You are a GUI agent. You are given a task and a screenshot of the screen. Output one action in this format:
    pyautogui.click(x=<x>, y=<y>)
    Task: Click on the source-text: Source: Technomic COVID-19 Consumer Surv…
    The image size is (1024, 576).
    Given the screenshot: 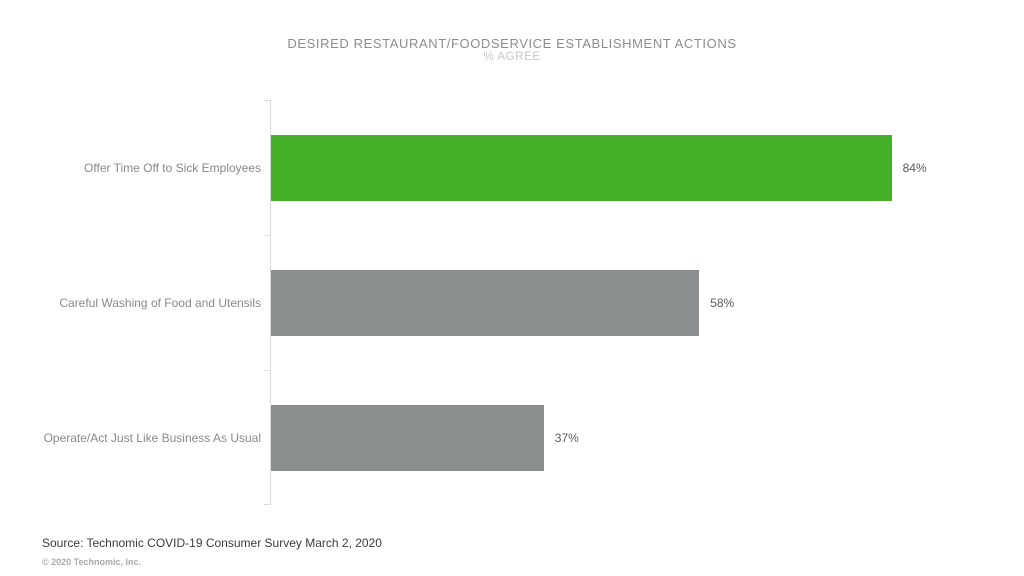 What is the action you would take?
    pyautogui.click(x=212, y=543)
    